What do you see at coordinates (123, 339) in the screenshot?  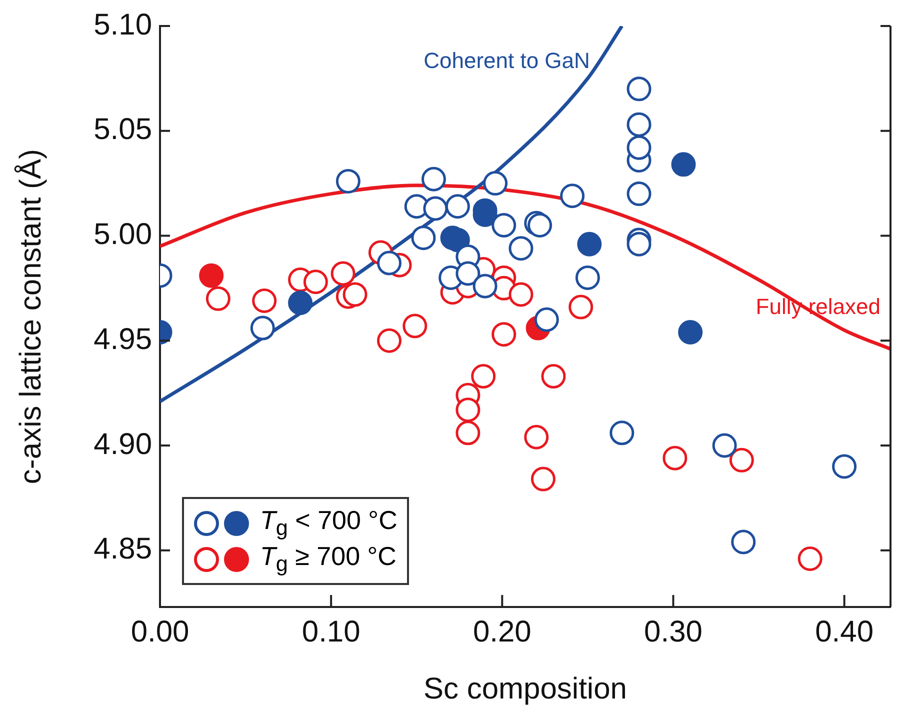 I see `y-tick-label: 4.95` at bounding box center [123, 339].